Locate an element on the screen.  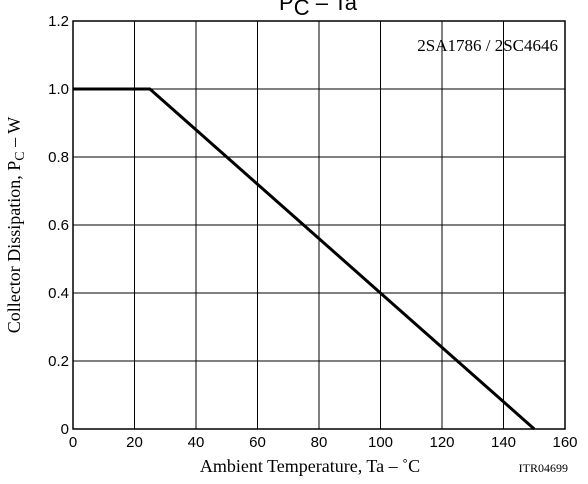
chart-title: PC – Ta is located at coordinates (318, 10).